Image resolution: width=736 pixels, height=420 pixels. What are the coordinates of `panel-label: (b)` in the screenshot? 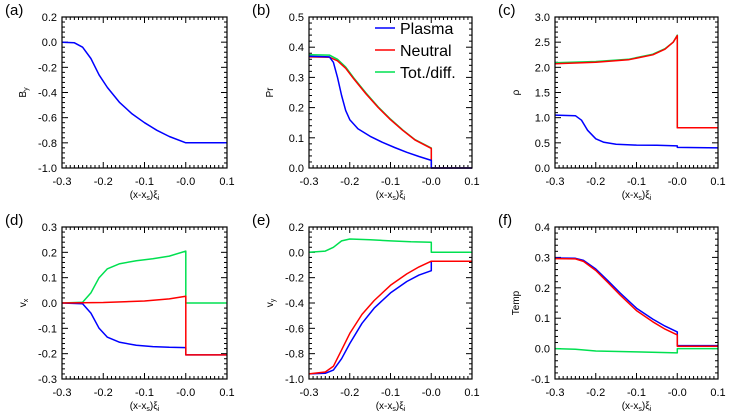 It's located at (261, 10).